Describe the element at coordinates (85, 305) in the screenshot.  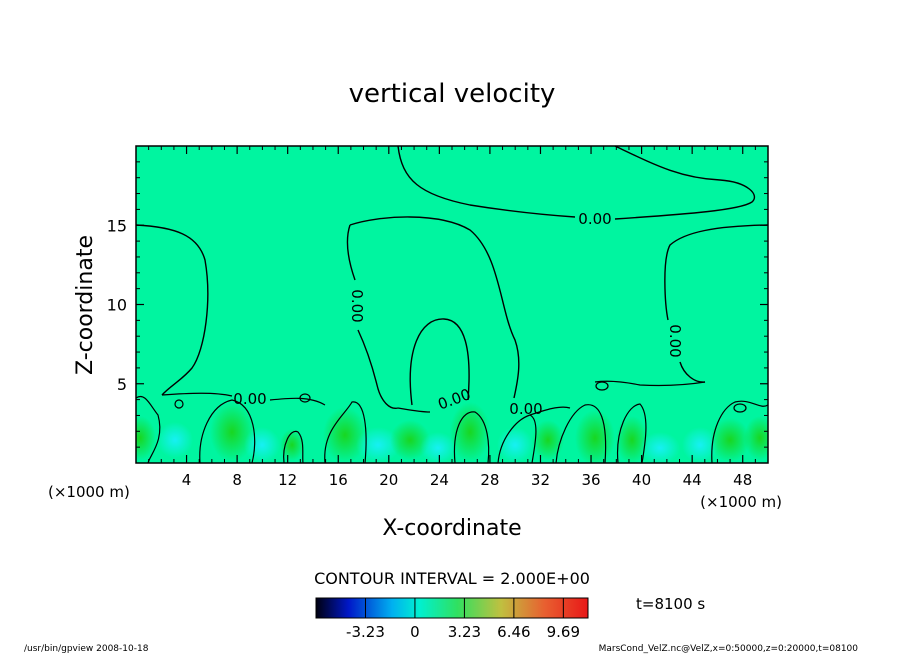
I see `y-axis-title: Z-coordinate` at that location.